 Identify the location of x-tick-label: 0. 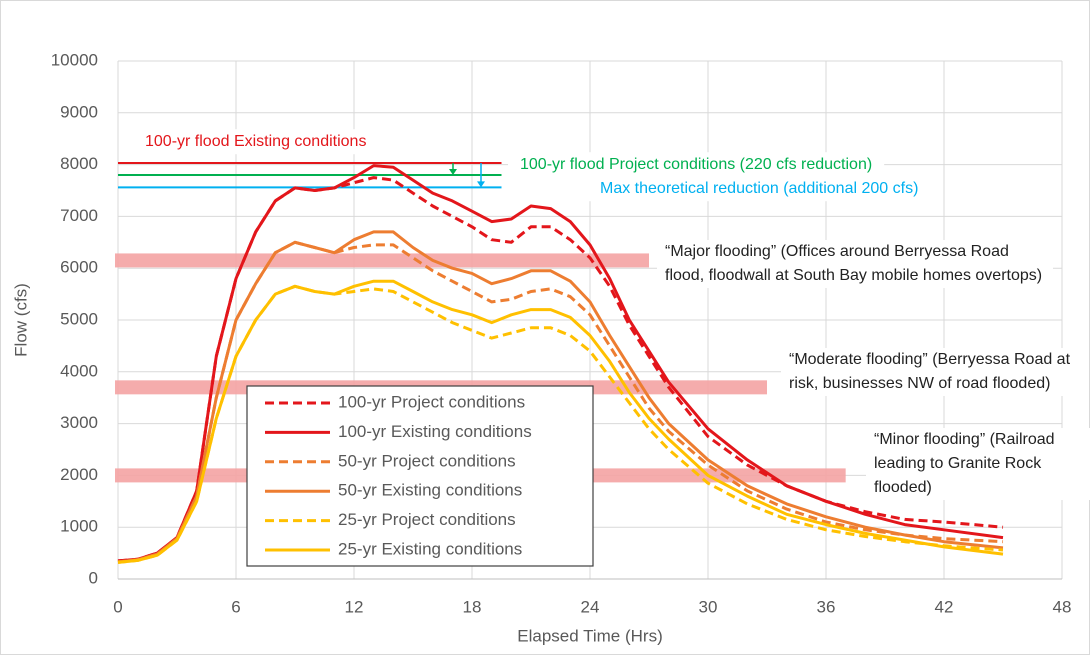
(117, 606).